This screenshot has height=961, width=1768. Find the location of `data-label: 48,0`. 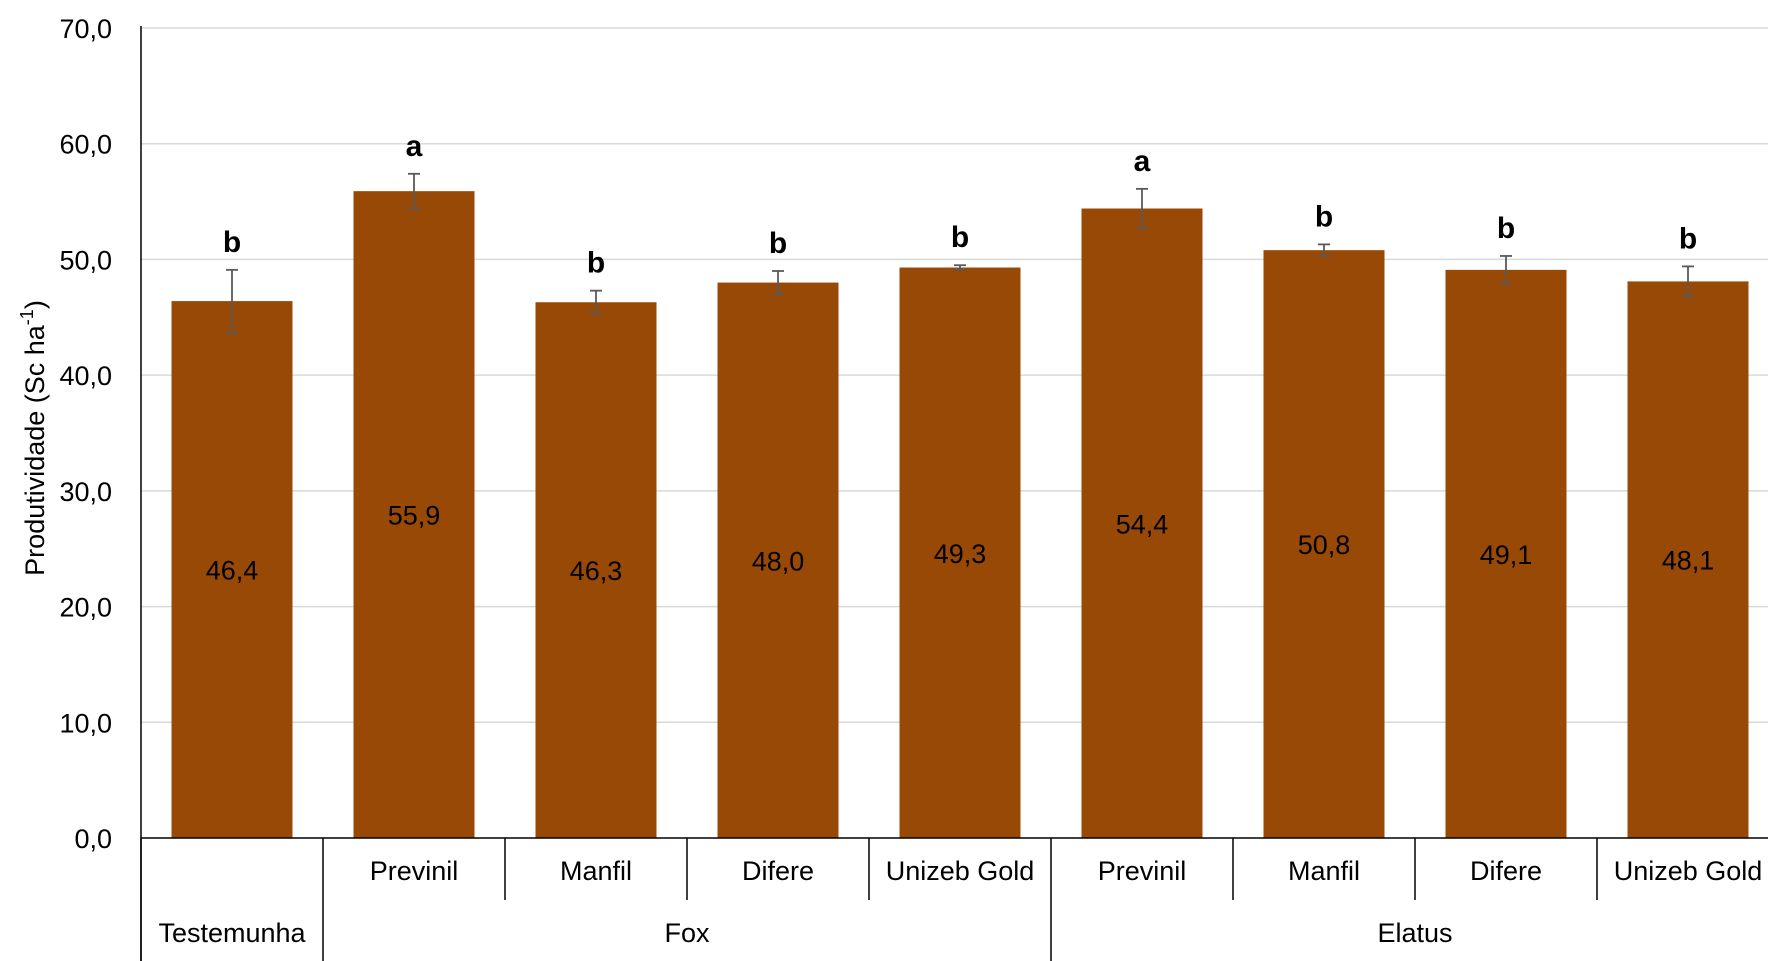

data-label: 48,0 is located at coordinates (778, 561).